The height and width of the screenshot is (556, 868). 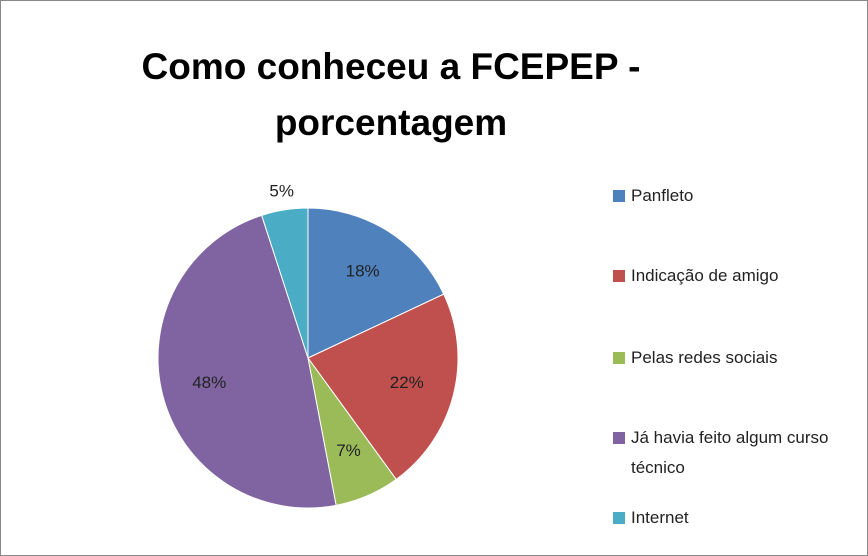 What do you see at coordinates (348, 450) in the screenshot?
I see `data-label: 7%` at bounding box center [348, 450].